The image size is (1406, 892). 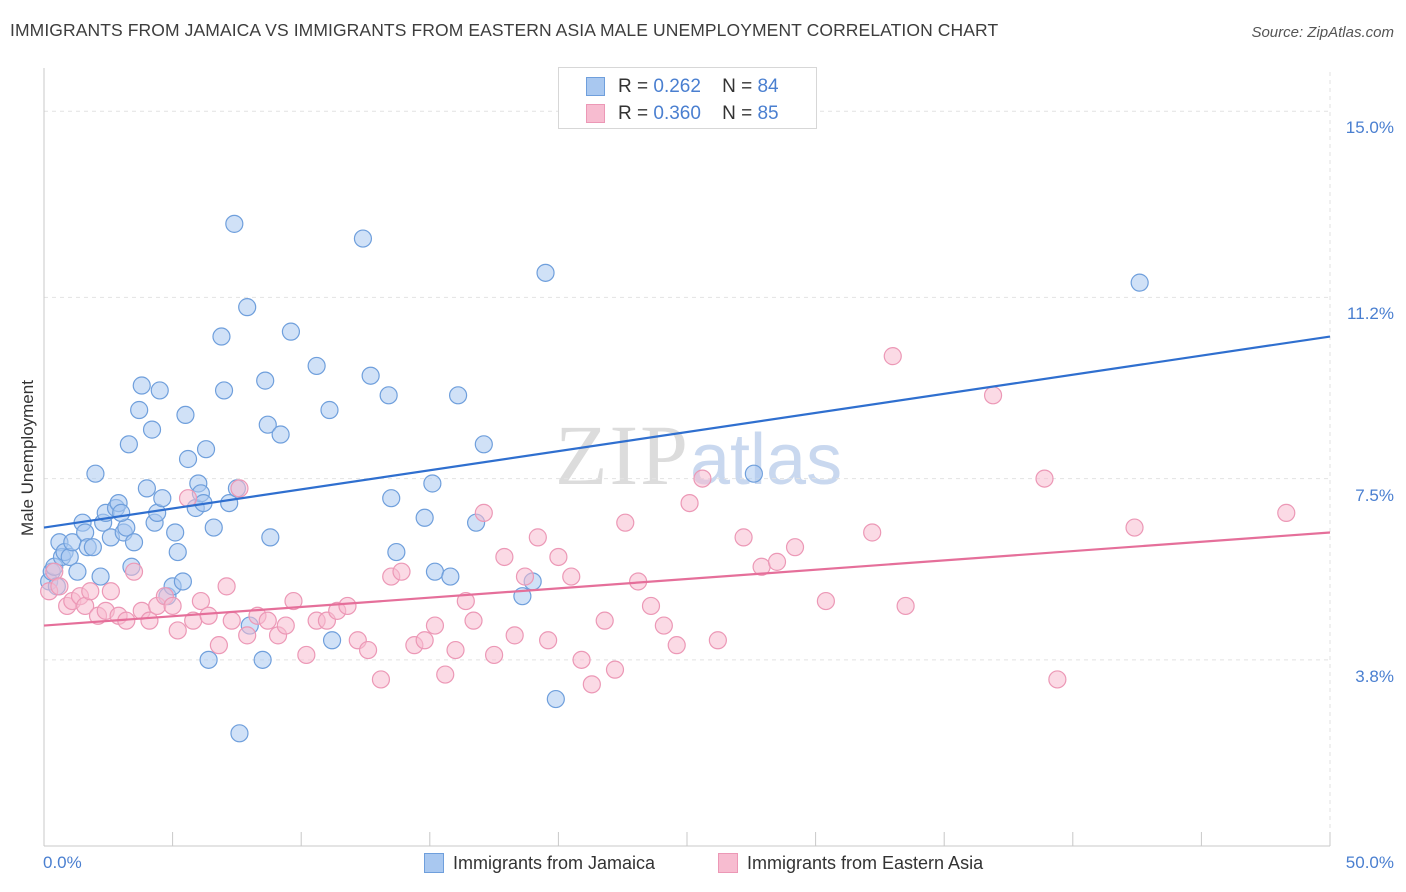 What do you see at coordinates (768, 86) in the screenshot?
I see `legend-n-value: 84` at bounding box center [768, 86].